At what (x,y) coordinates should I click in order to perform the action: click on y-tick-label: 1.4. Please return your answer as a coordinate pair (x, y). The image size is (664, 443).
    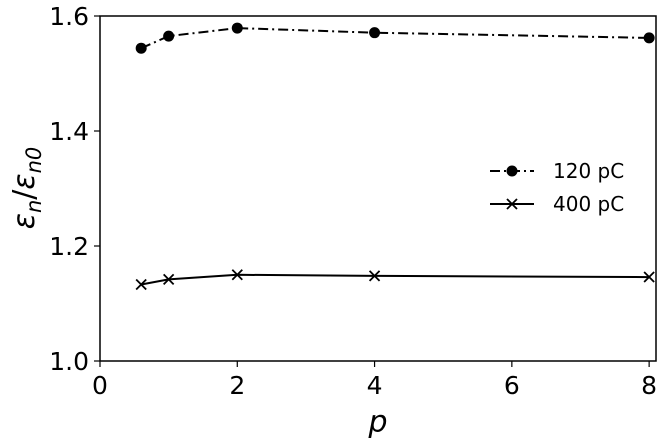
    Looking at the image, I should click on (69, 131).